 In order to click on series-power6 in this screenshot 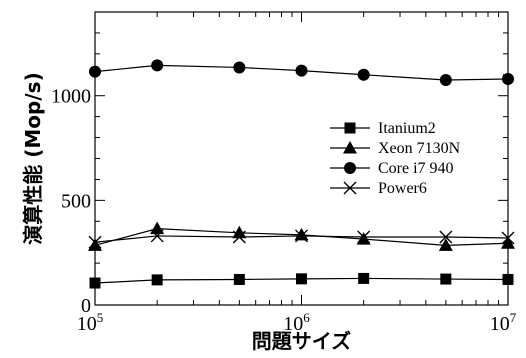, I will do `click(301, 239)`.